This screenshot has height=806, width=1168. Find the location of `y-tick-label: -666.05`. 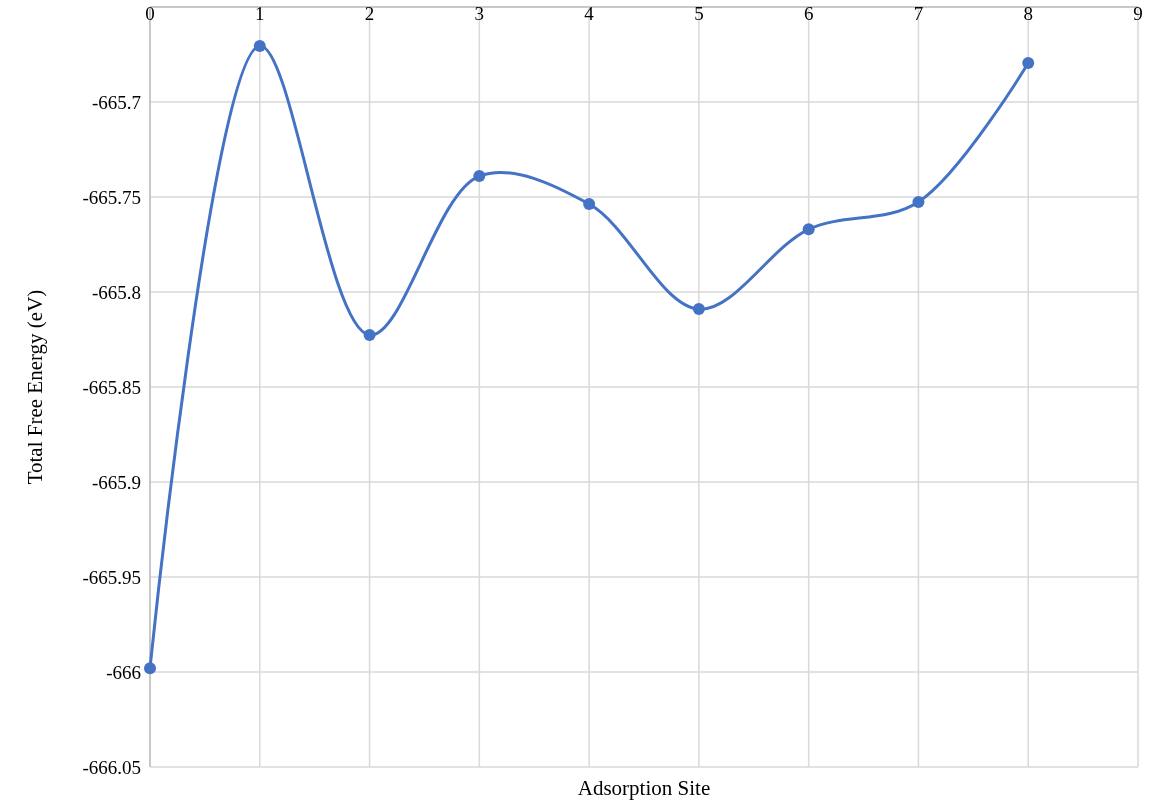

y-tick-label: -666.05 is located at coordinates (111, 767).